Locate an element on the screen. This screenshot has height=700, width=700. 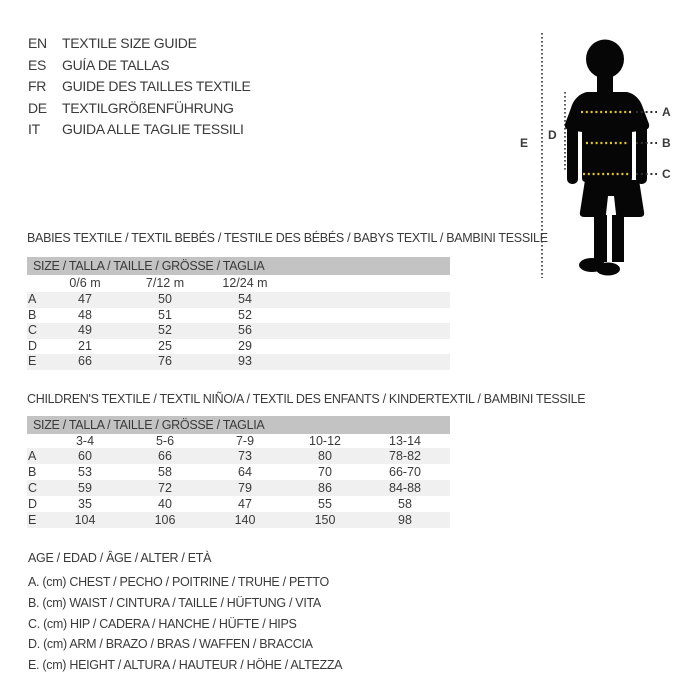
table-row: A 60 66 73 80 78-82 is located at coordinates (238, 456).